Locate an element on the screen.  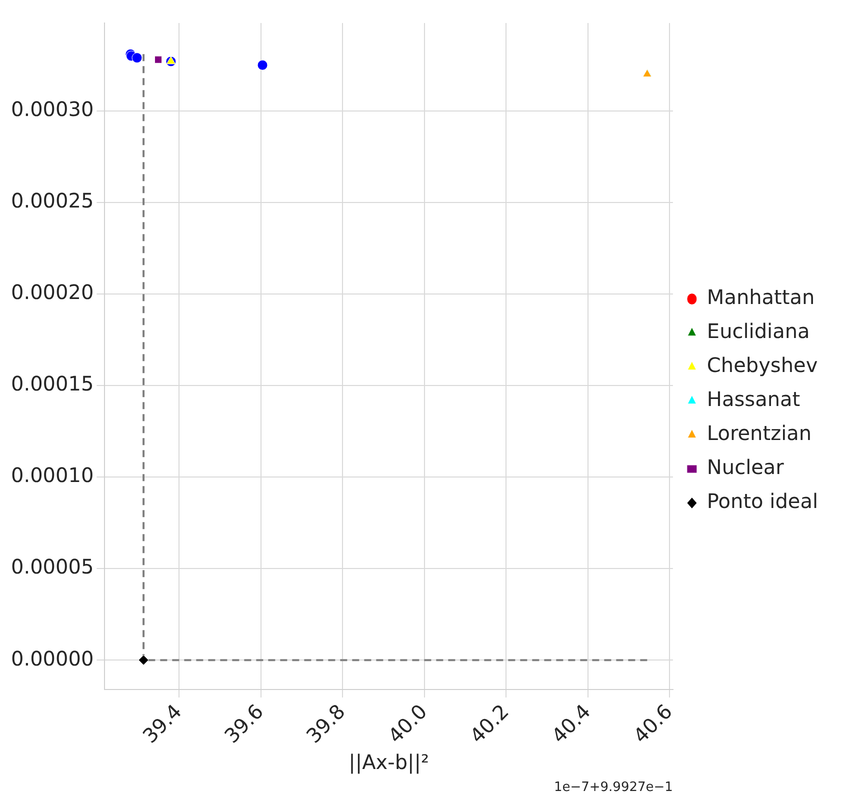
legend-label: Euclidiana is located at coordinates (758, 331).